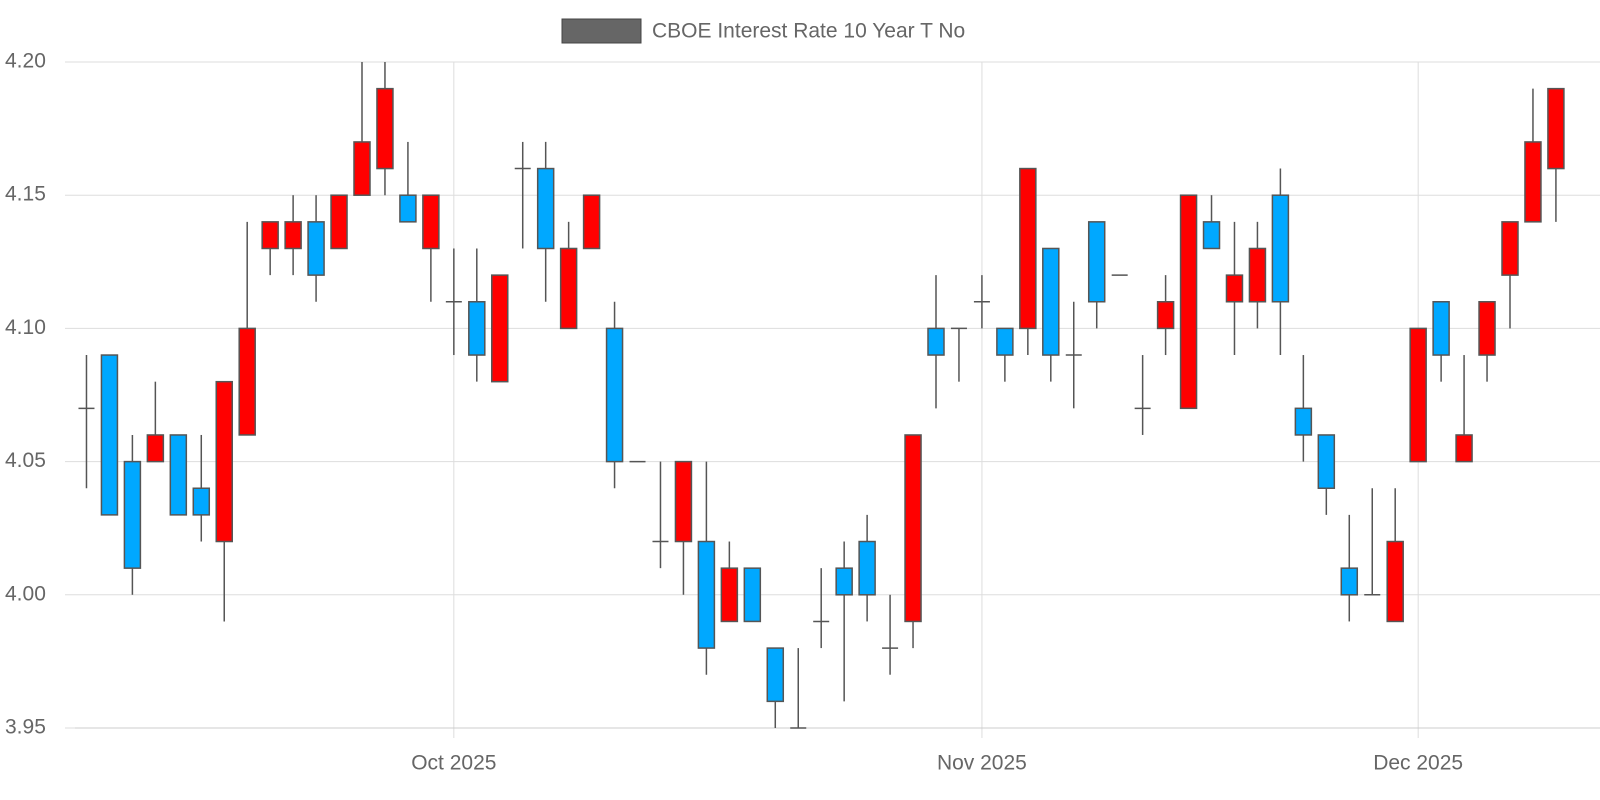 This screenshot has width=1600, height=800. I want to click on x-tick-label: Nov 2025, so click(982, 763).